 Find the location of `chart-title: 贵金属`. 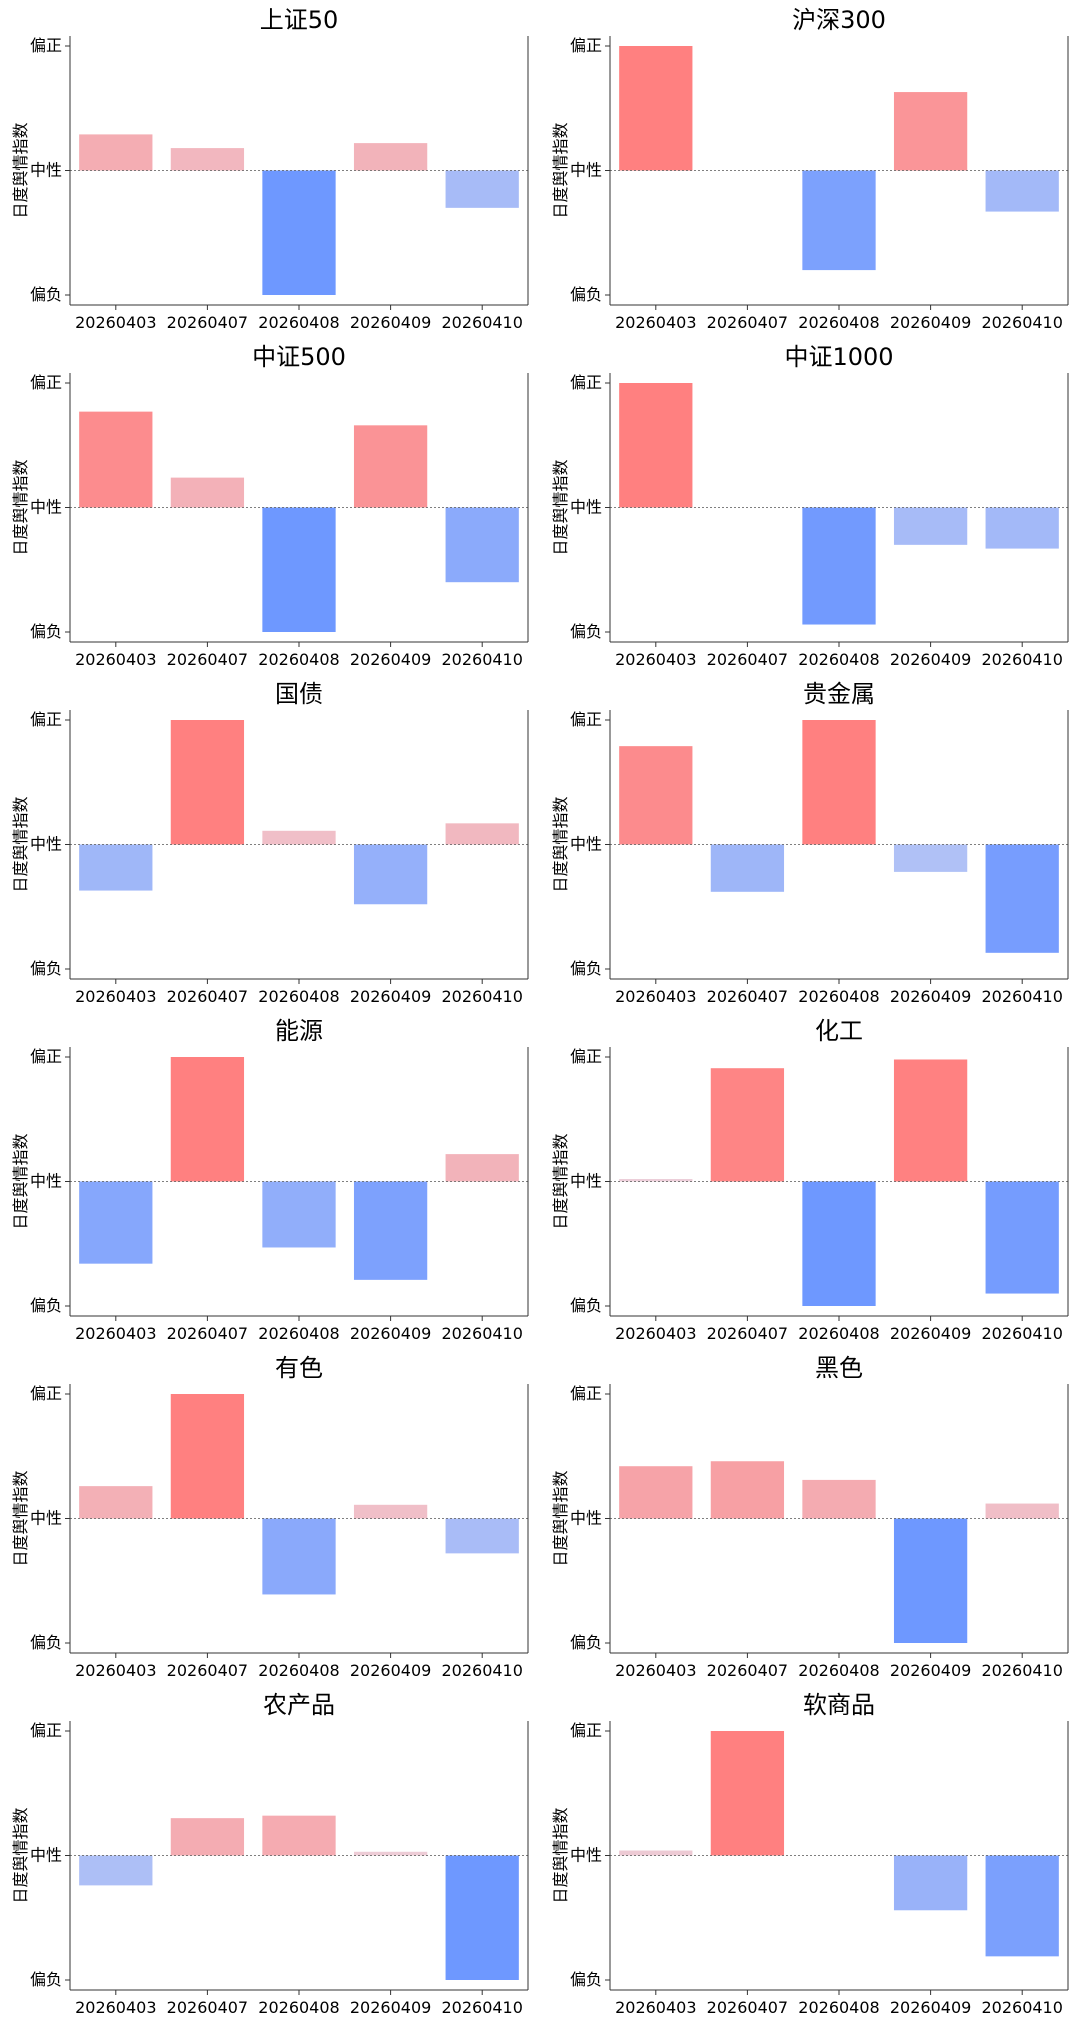

chart-title: 贵金属 is located at coordinates (839, 694).